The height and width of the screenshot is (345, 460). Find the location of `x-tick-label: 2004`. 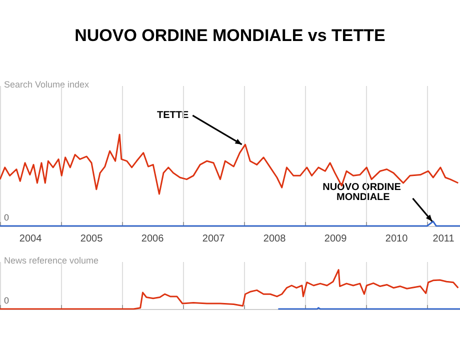

x-tick-label: 2004 is located at coordinates (30, 239).